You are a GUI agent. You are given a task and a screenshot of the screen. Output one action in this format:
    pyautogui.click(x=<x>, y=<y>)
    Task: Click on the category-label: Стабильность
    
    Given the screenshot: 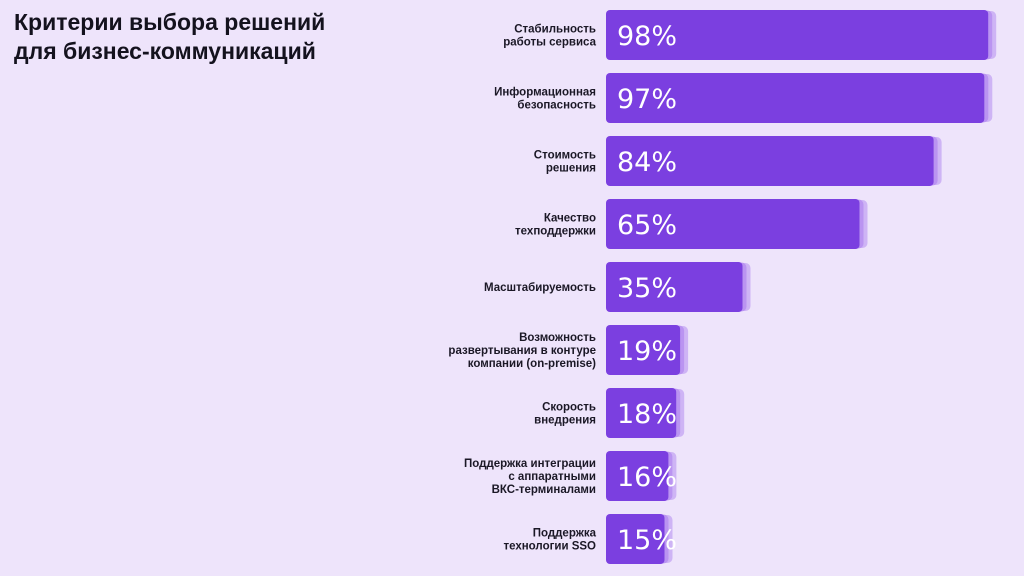 What is the action you would take?
    pyautogui.click(x=555, y=30)
    